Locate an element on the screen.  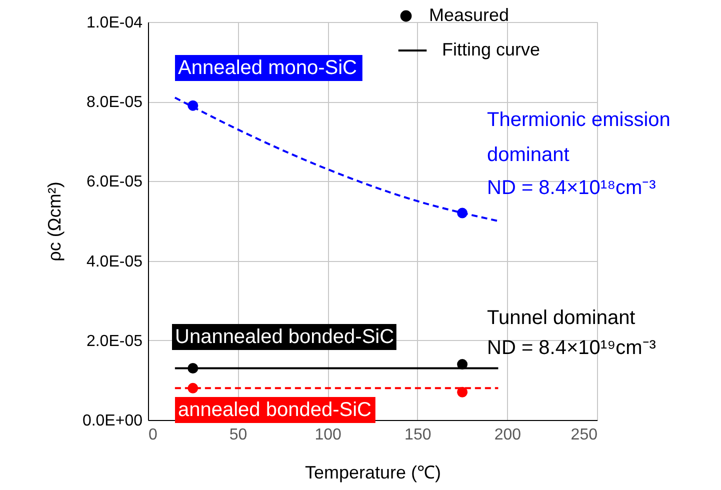
x-tick-label: 50 is located at coordinates (238, 435).